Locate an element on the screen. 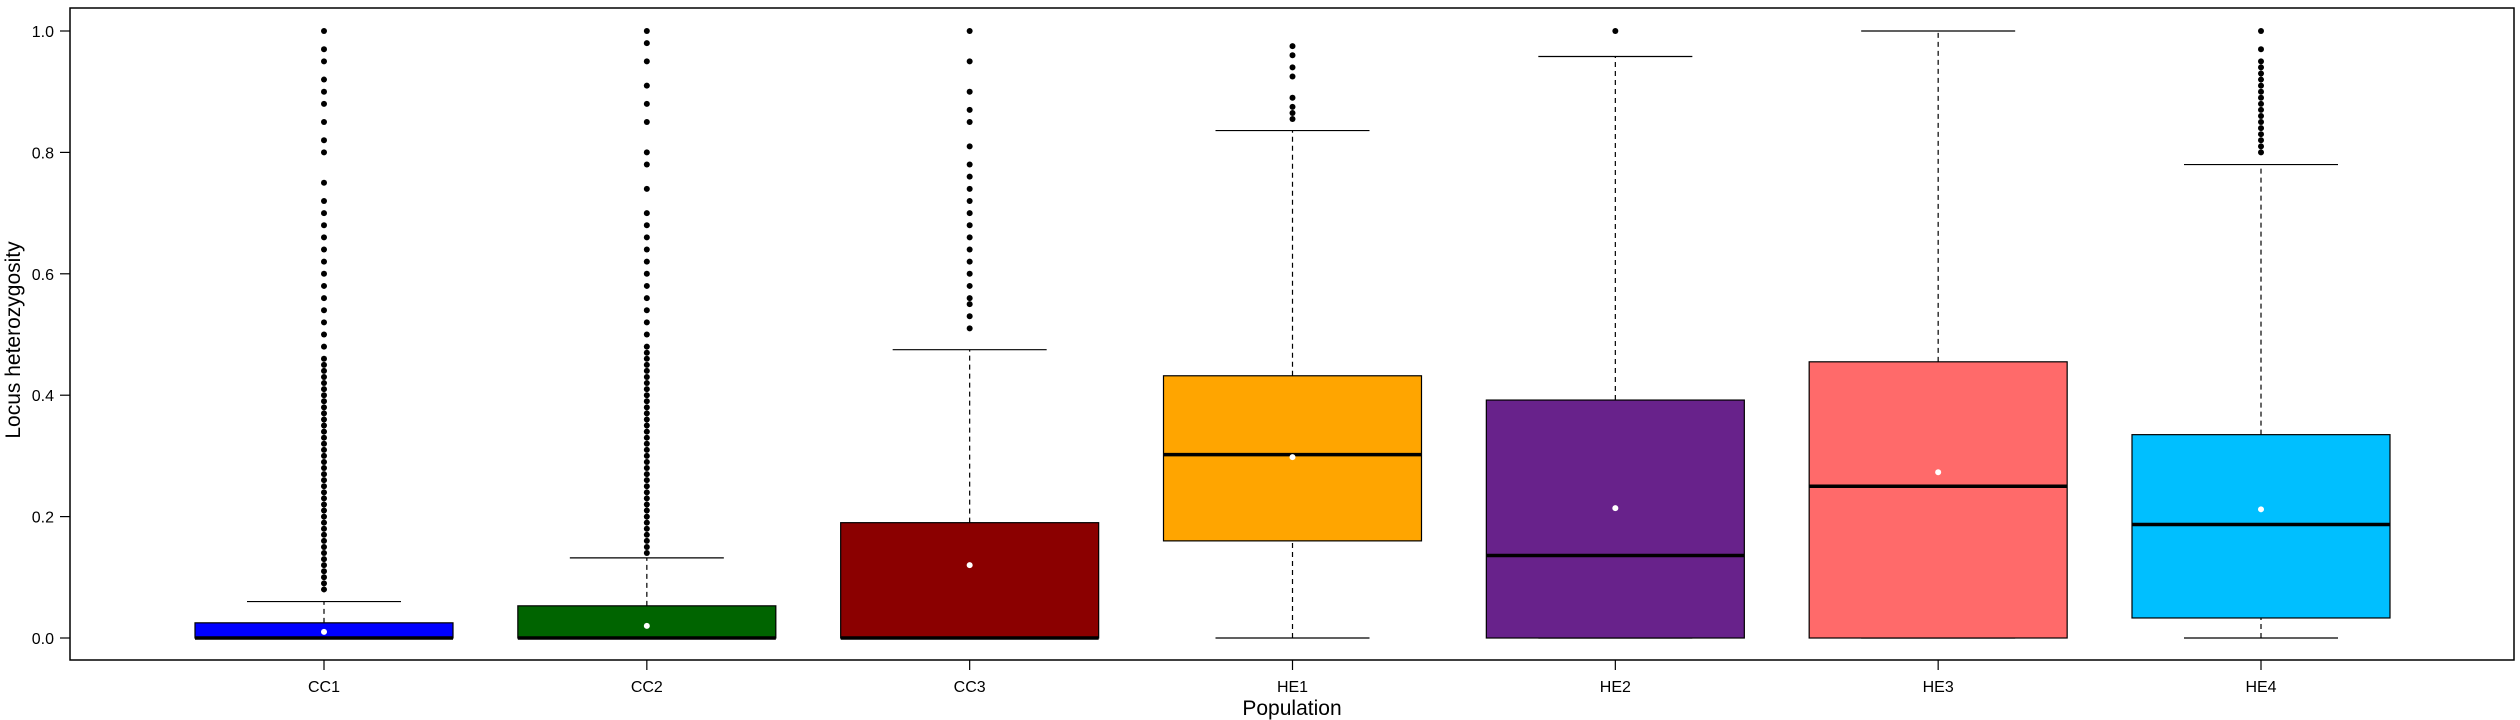 This screenshot has width=2520, height=720. x-tick-label: CC2 is located at coordinates (647, 687).